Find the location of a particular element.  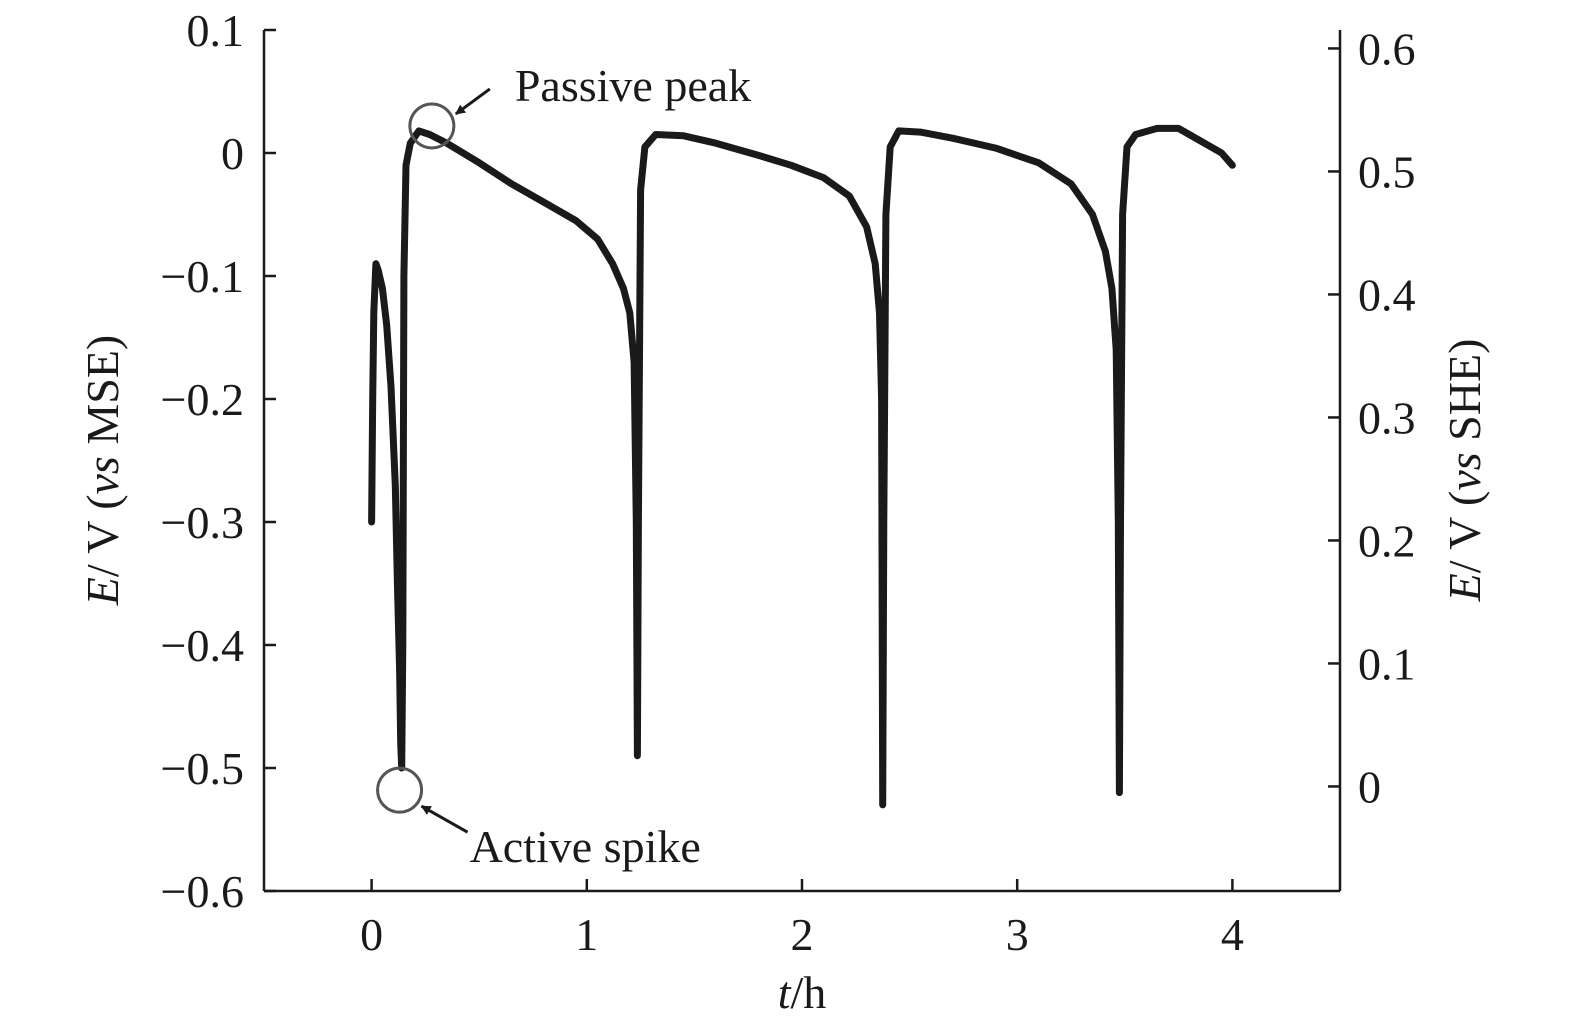

active-spike-label: Active spike is located at coordinates (585, 846).